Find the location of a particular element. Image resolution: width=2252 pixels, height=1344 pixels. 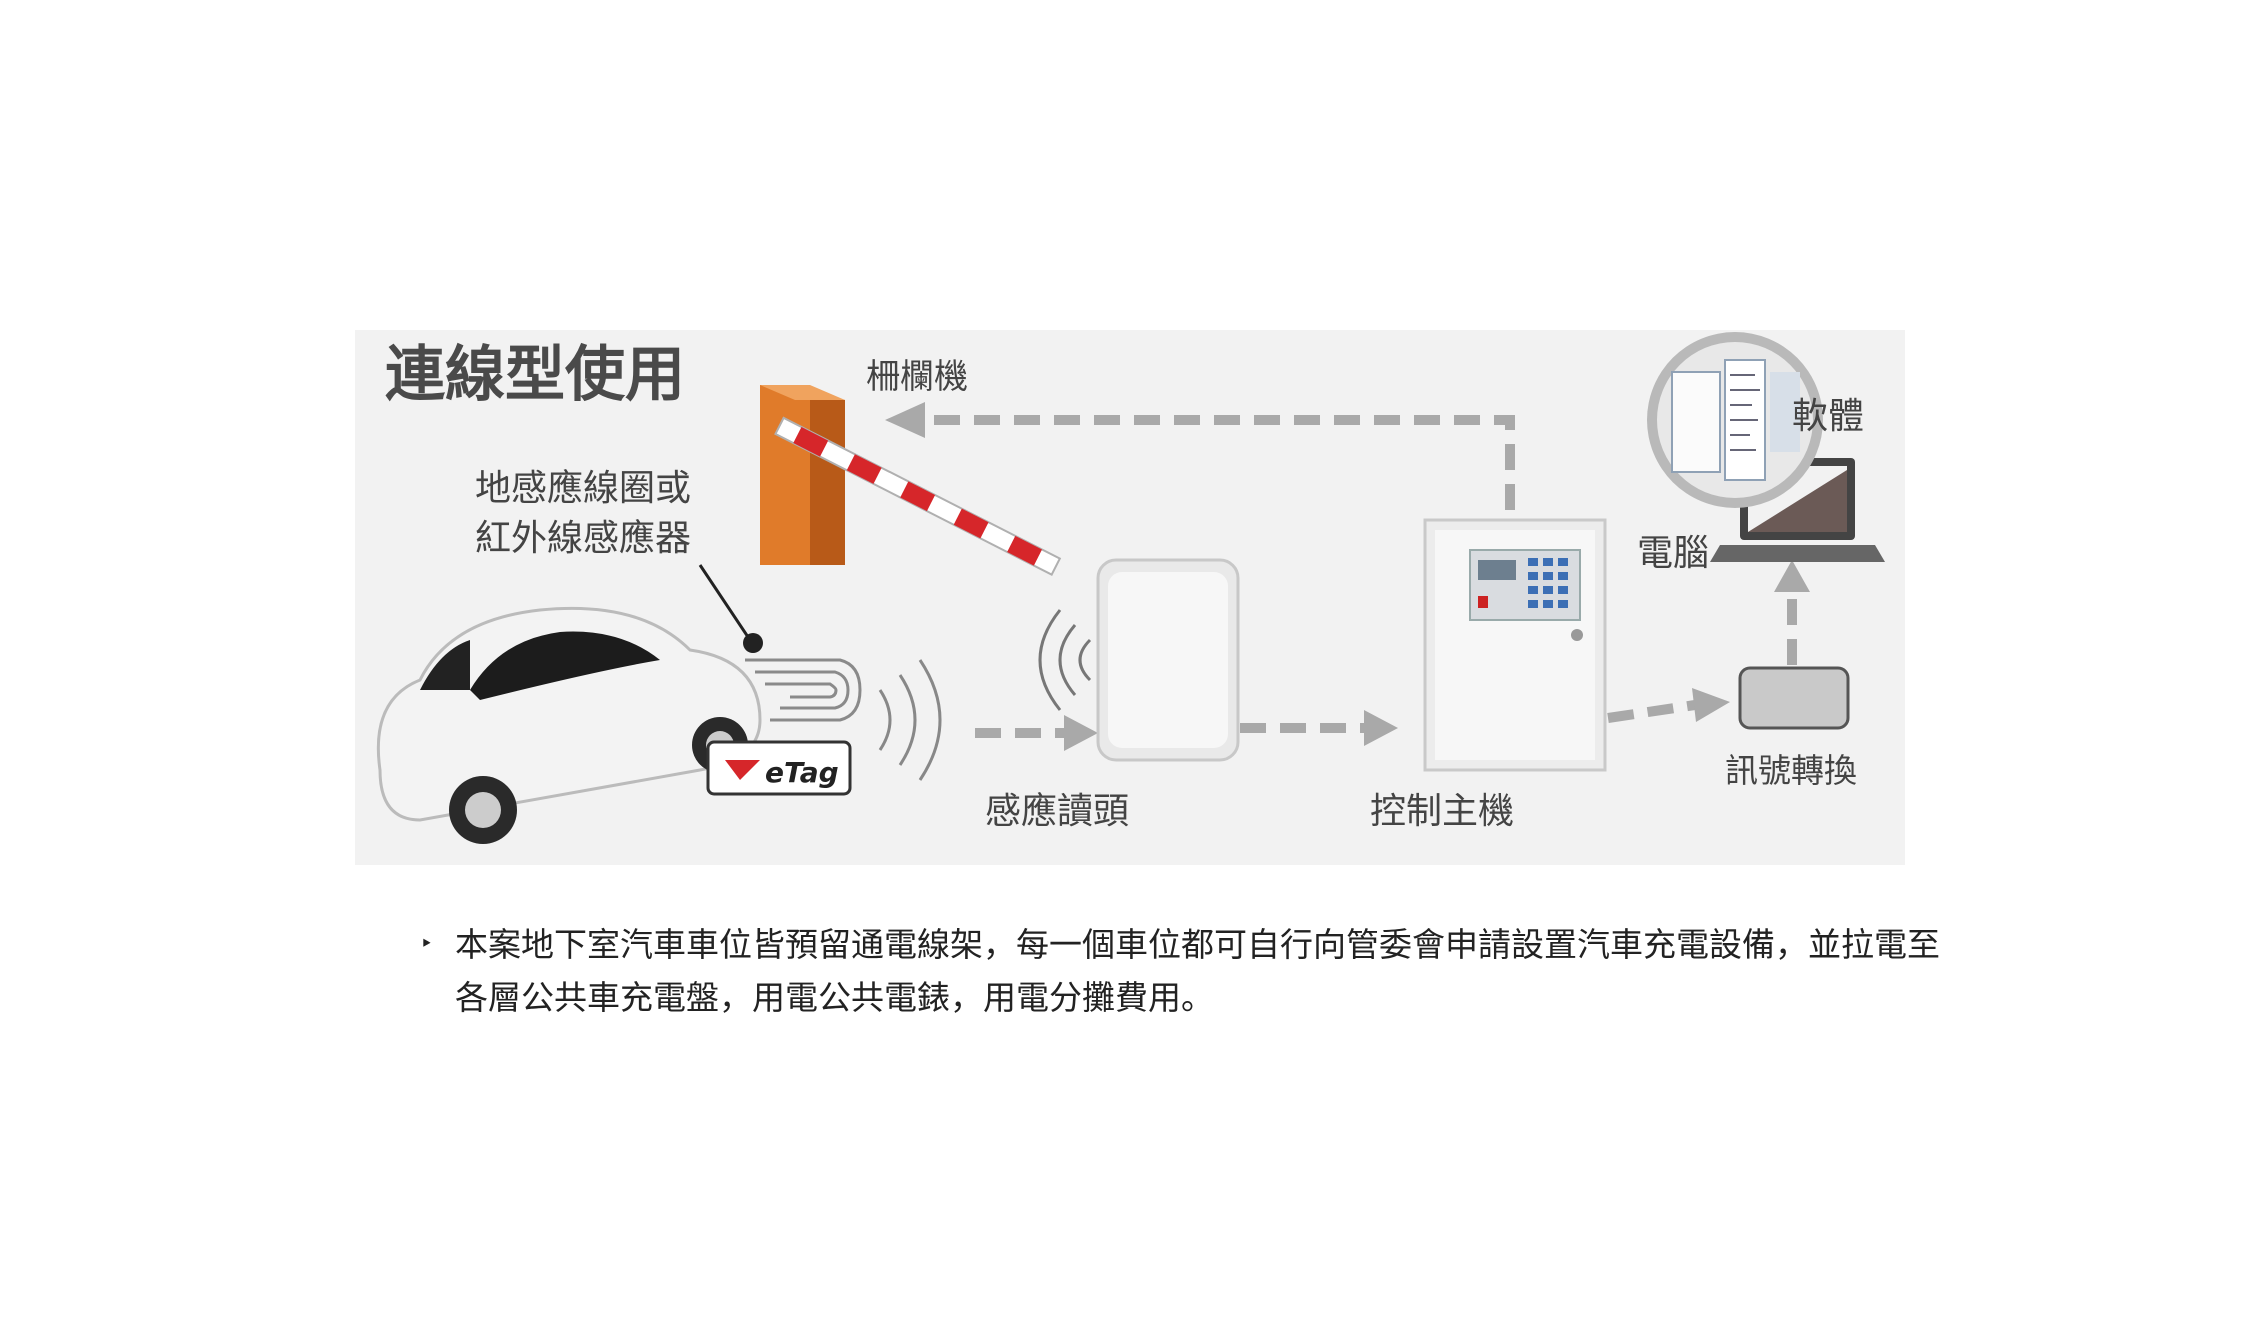

etag-logo-mark is located at coordinates (742, 770).